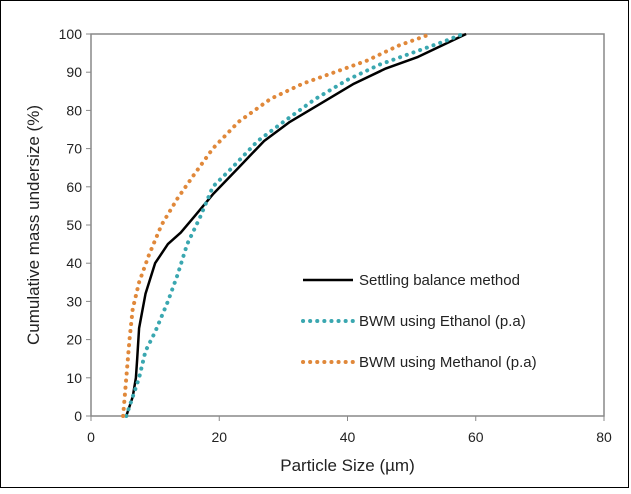  What do you see at coordinates (74, 340) in the screenshot?
I see `y-tick-label: 20` at bounding box center [74, 340].